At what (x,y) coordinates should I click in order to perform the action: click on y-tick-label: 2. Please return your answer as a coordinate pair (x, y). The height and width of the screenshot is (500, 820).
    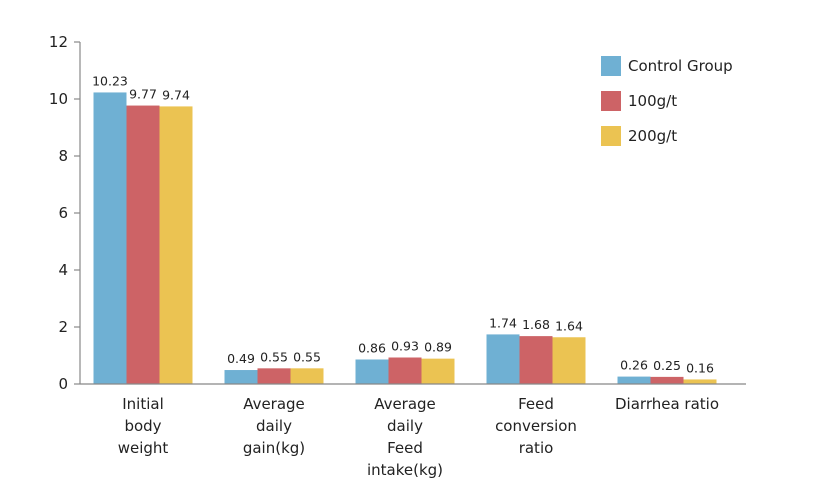
    Looking at the image, I should click on (63, 327).